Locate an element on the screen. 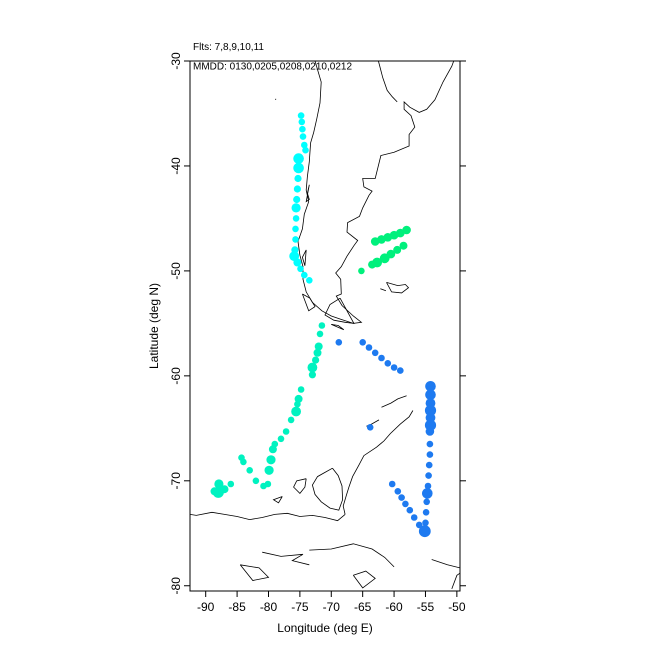 Image resolution: width=650 pixels, height=655 pixels. x-axis-label: Longitude (deg E) is located at coordinates (324, 628).